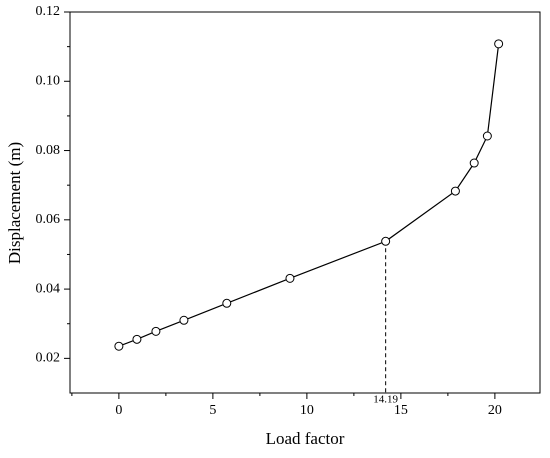 Image resolution: width=550 pixels, height=458 pixels. What do you see at coordinates (401, 410) in the screenshot?
I see `x-tick-label: 15` at bounding box center [401, 410].